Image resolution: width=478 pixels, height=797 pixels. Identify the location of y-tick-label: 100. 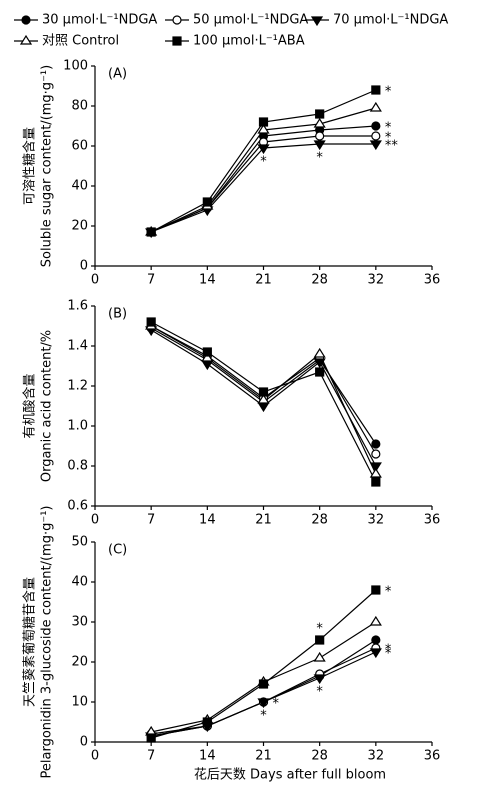
(75, 66).